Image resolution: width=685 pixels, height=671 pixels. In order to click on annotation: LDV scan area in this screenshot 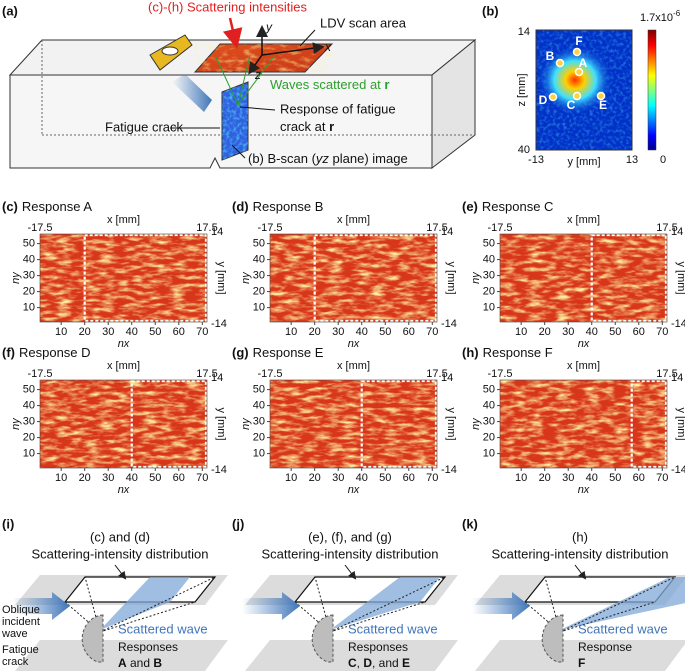, I will do `click(363, 22)`.